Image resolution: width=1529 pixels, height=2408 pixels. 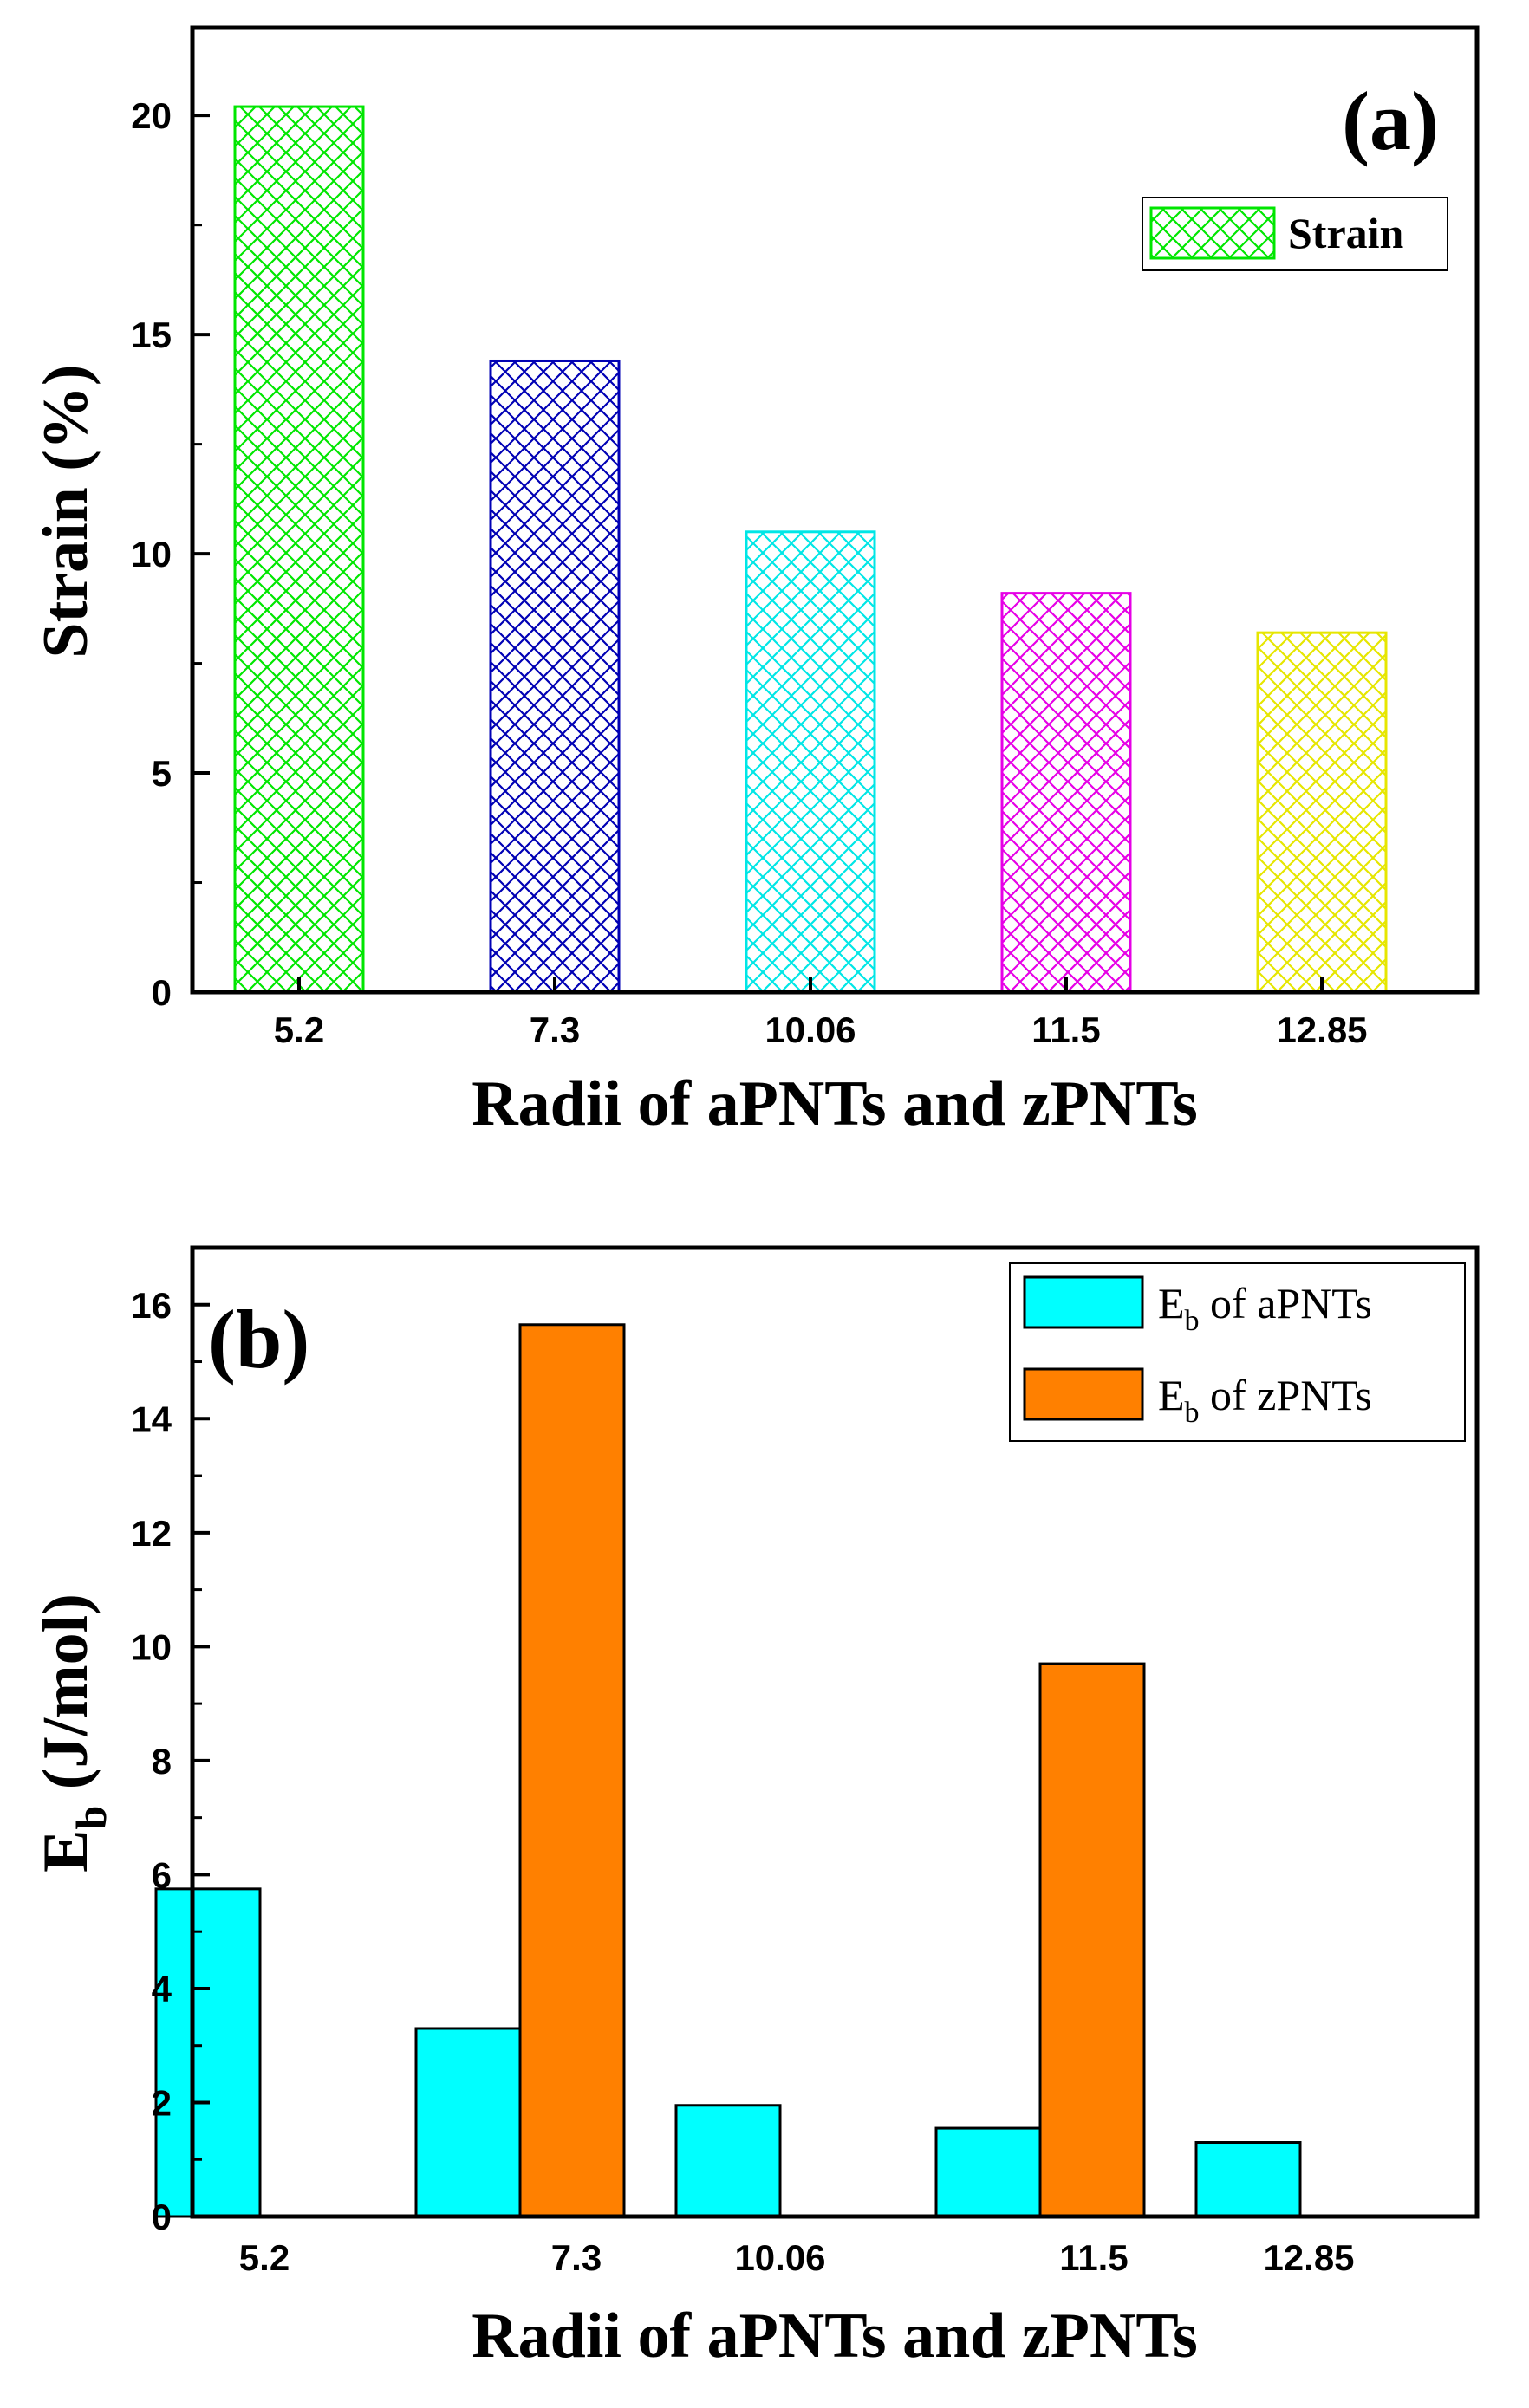 What do you see at coordinates (779, 2257) in the screenshot?
I see `xtick-label-b-10.06: 10.06` at bounding box center [779, 2257].